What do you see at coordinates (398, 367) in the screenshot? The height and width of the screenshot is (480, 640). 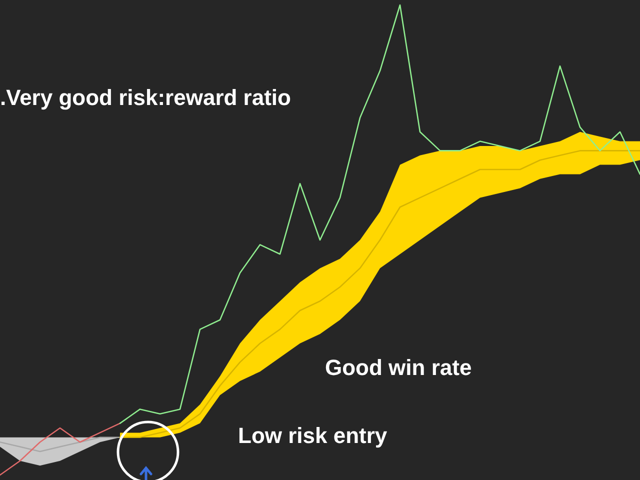 I see `annotation: Good win rate` at bounding box center [398, 367].